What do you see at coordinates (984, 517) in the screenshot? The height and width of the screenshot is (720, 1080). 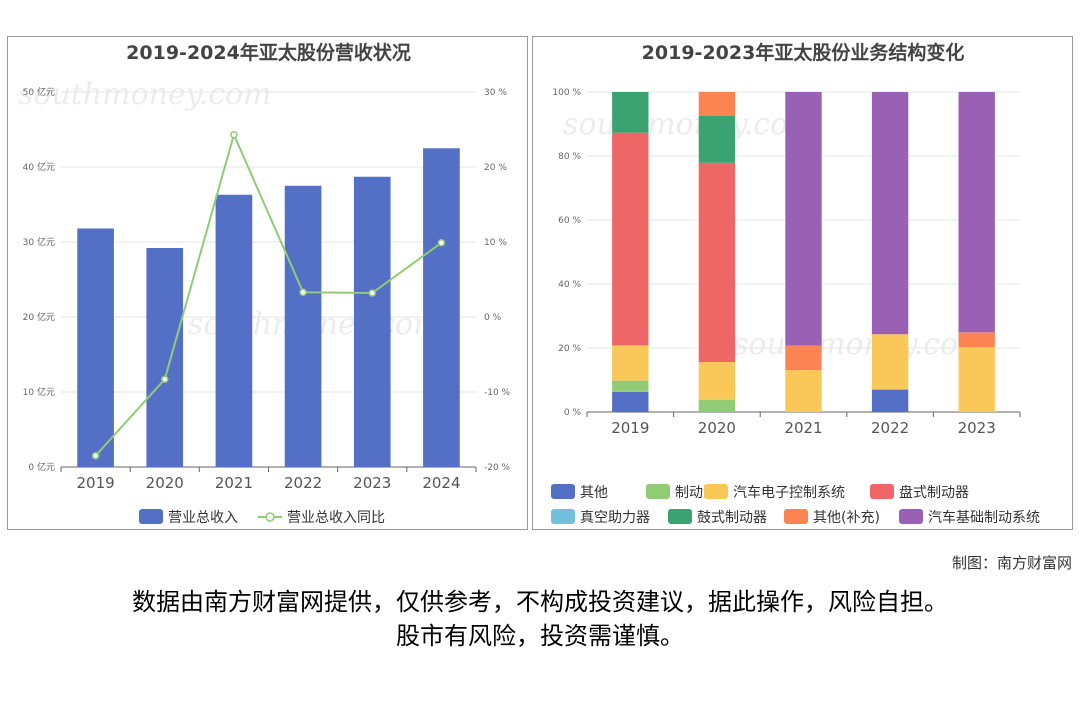 I see `legend-label: 汽车基础制动系统` at bounding box center [984, 517].